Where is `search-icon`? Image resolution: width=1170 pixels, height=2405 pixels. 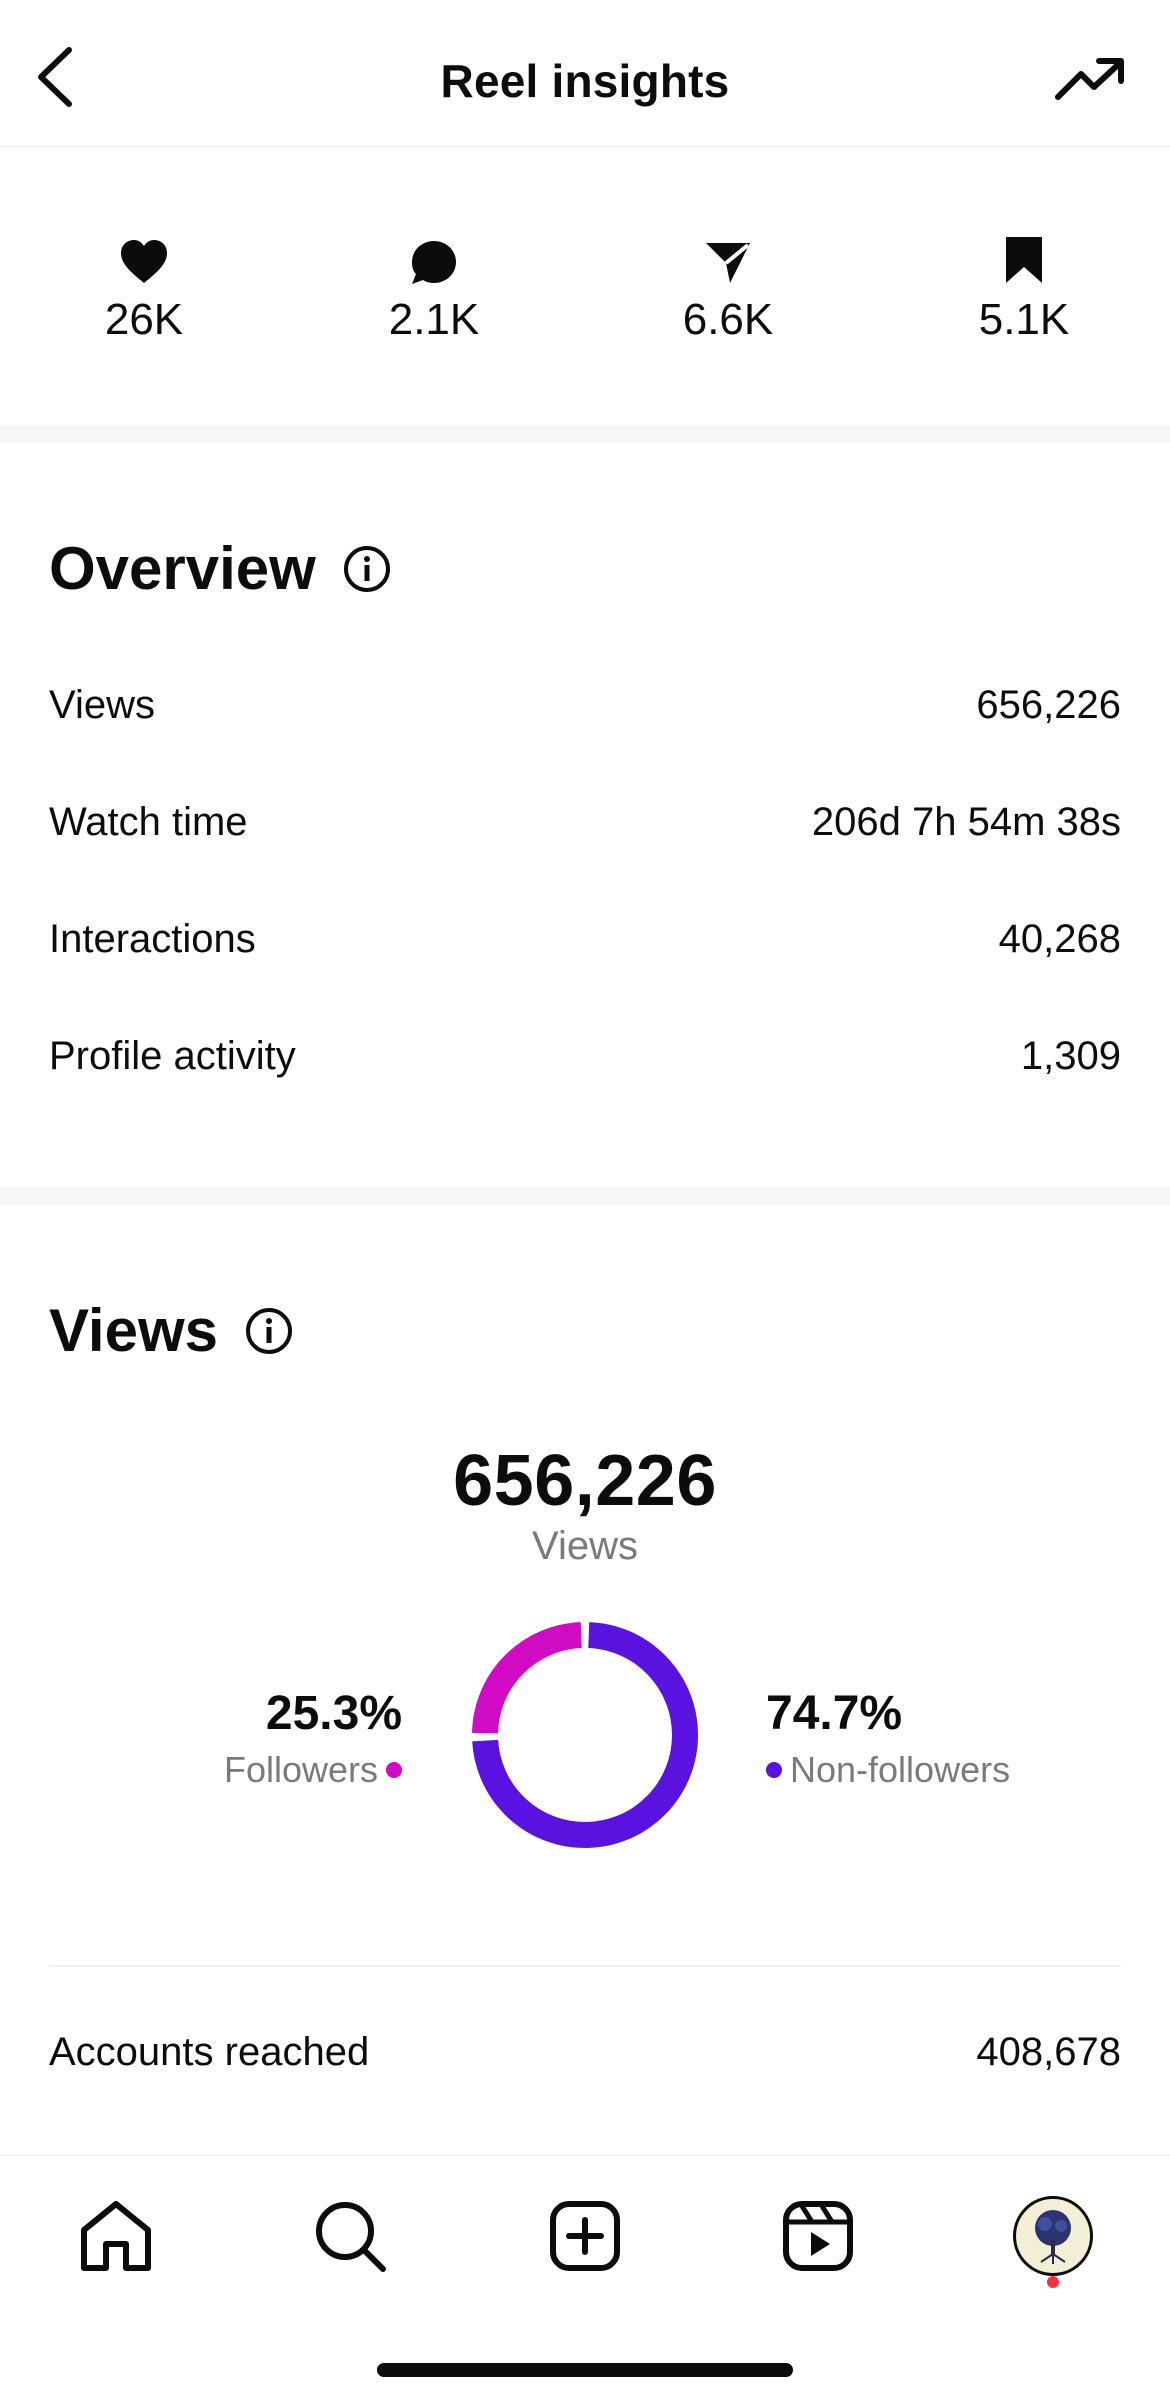
search-icon is located at coordinates (351, 2237).